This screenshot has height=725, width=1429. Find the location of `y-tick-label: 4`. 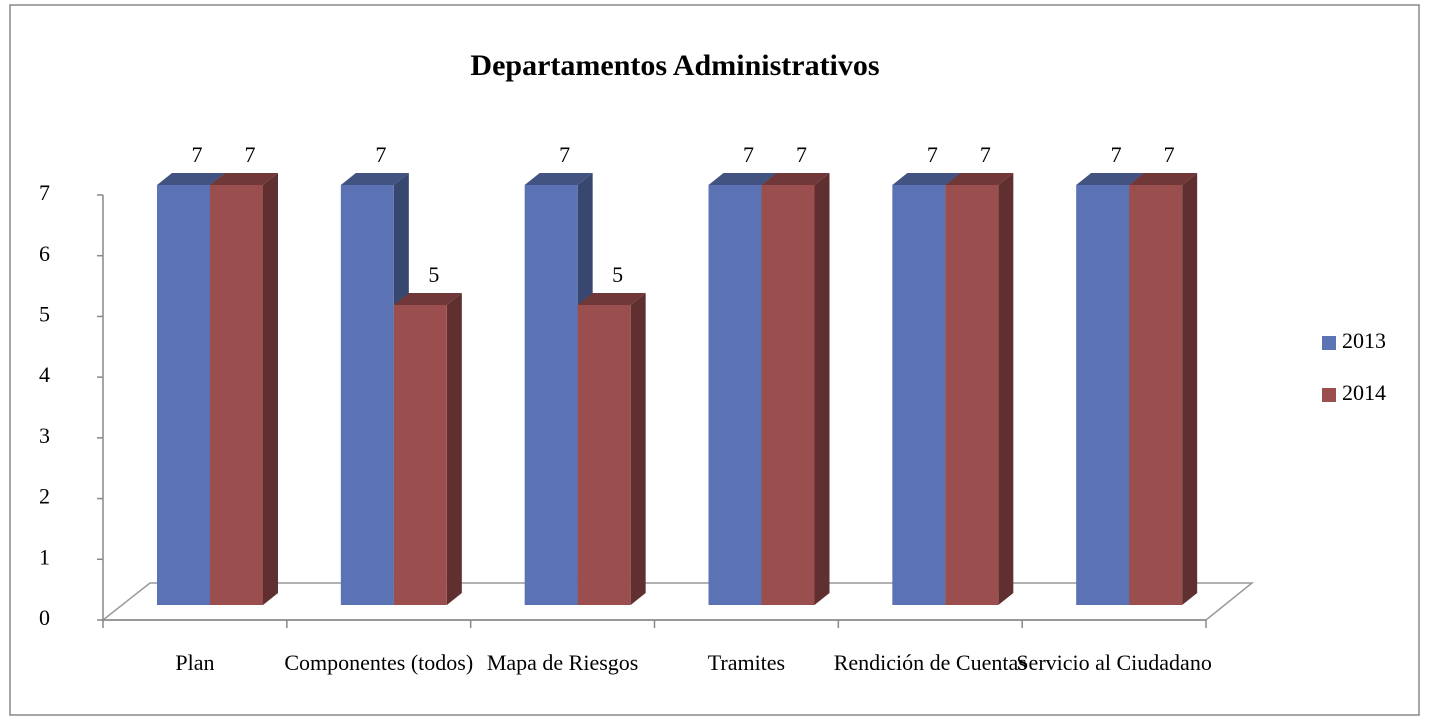

y-tick-label: 4 is located at coordinates (44, 374).